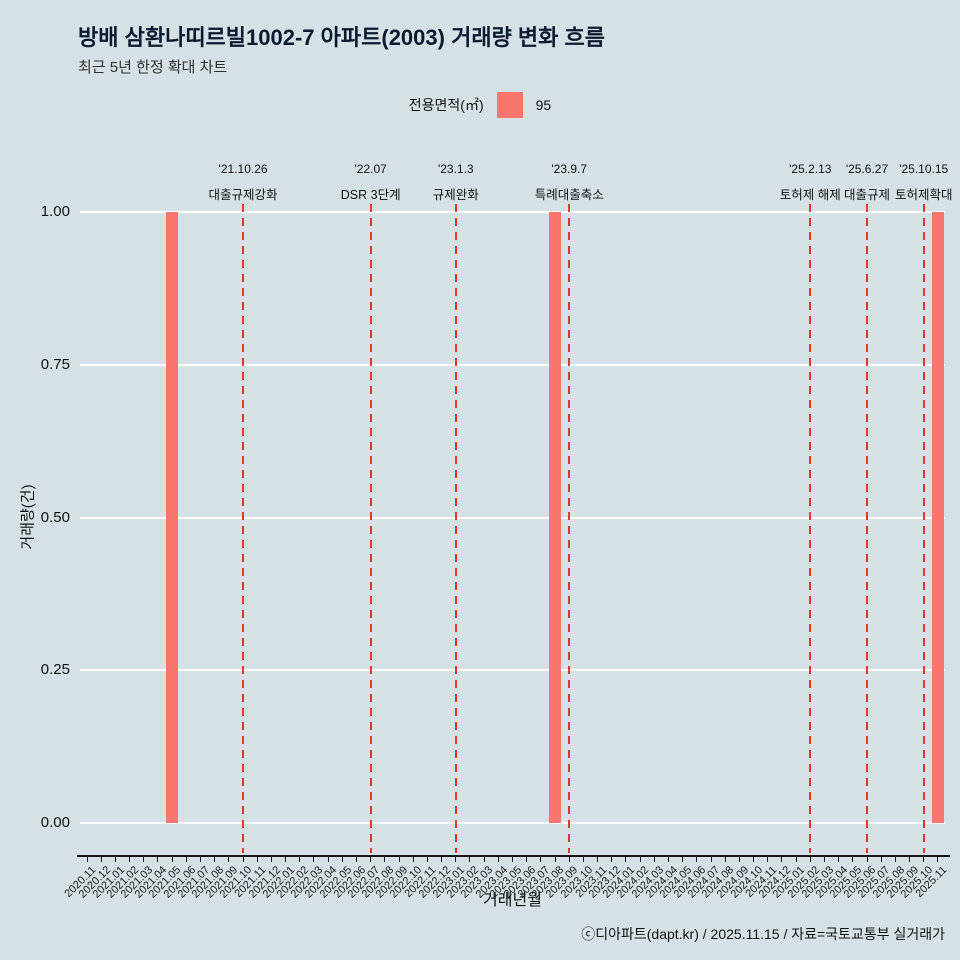  What do you see at coordinates (867, 169) in the screenshot?
I see `event-date: '25.6.27` at bounding box center [867, 169].